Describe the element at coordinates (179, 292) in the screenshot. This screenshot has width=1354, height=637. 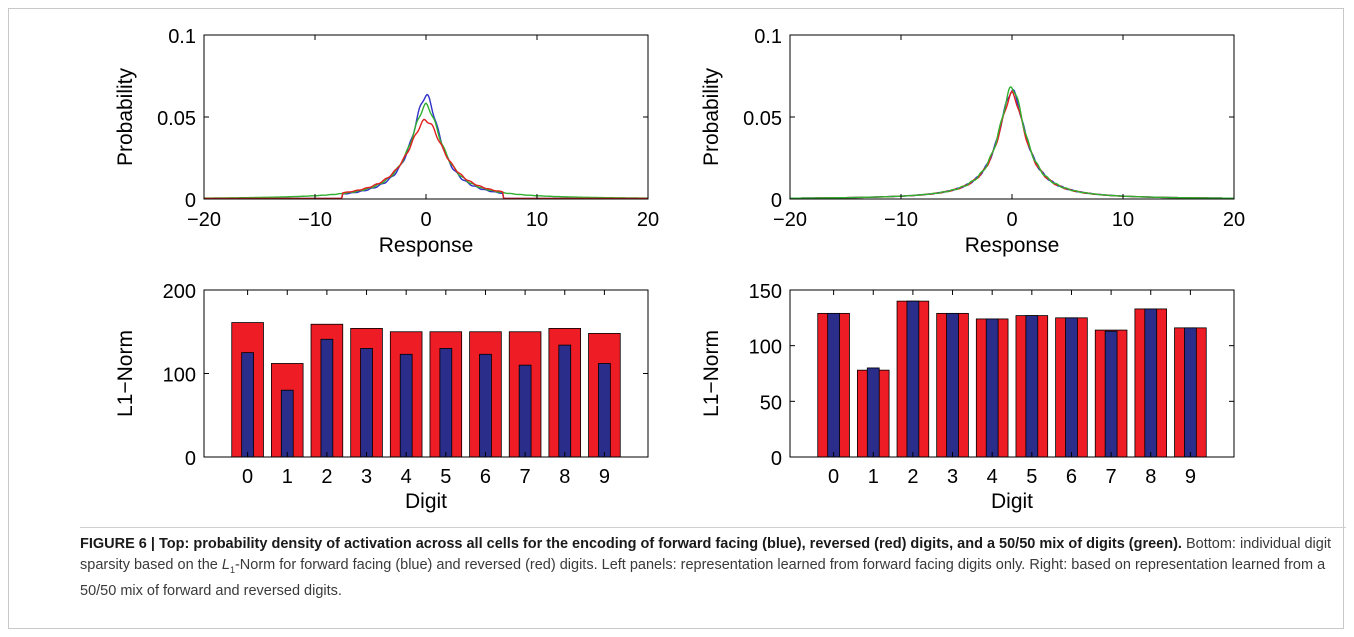
I see `y-tick-label: 200` at that location.